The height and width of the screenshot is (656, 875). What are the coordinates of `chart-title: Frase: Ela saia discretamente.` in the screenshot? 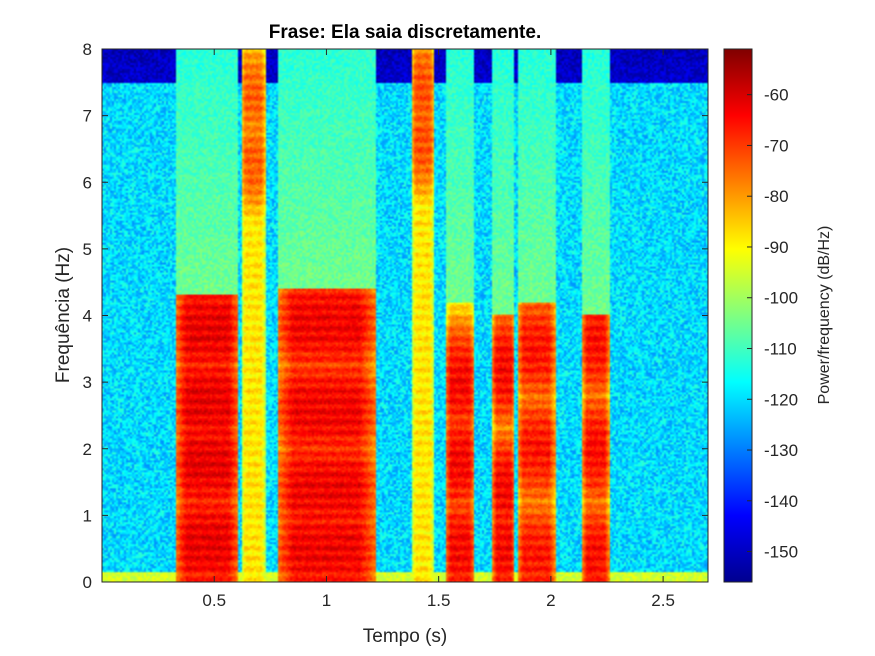 It's located at (405, 32).